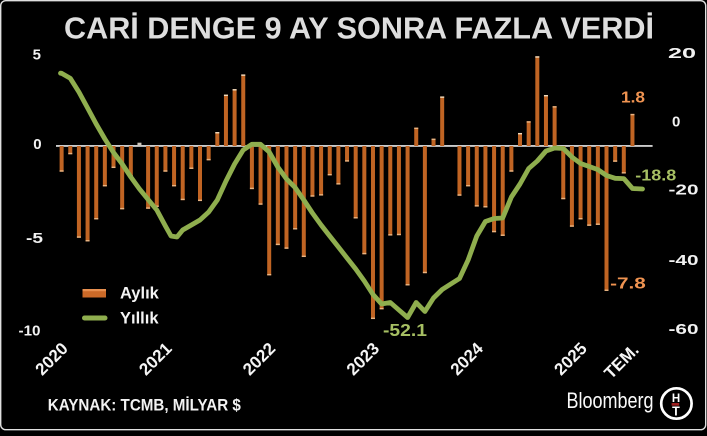 The width and height of the screenshot is (707, 436). Describe the element at coordinates (144, 405) in the screenshot. I see `svg-text: KAYNAK: TCMB, MİLYAR $` at that location.